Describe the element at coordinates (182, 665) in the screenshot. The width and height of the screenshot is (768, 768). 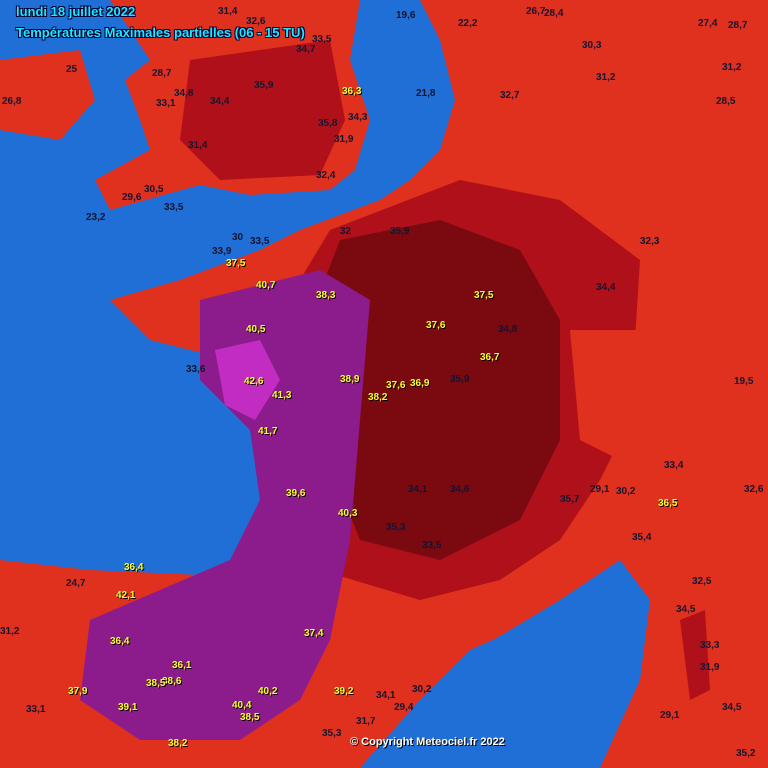
I see `temperature-label: 36,1` at that location.